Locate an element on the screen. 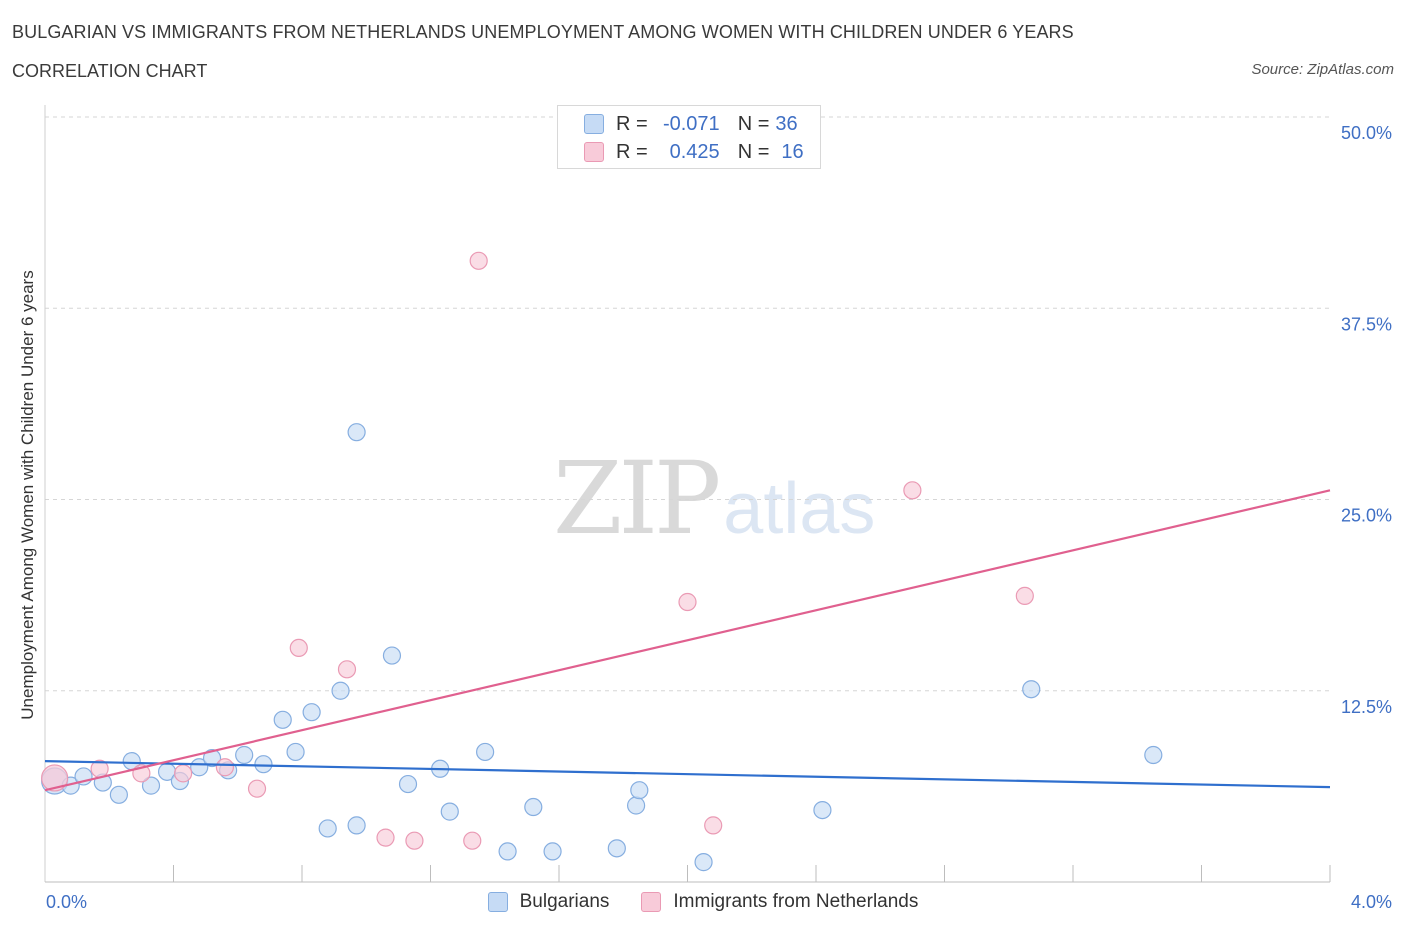 The height and width of the screenshot is (930, 1406). legend-swatch-blue is located at coordinates (497, 902).